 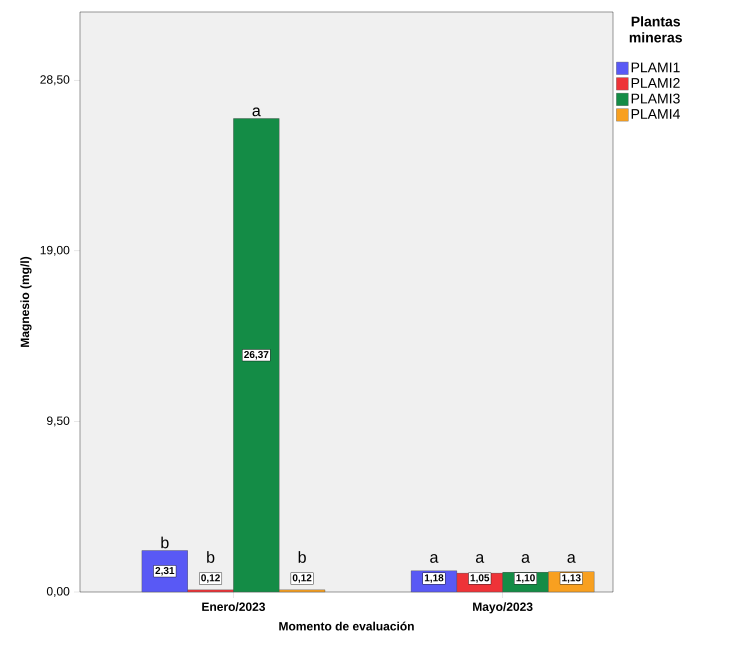 What do you see at coordinates (525, 578) in the screenshot?
I see `data-label: 1,10` at bounding box center [525, 578].